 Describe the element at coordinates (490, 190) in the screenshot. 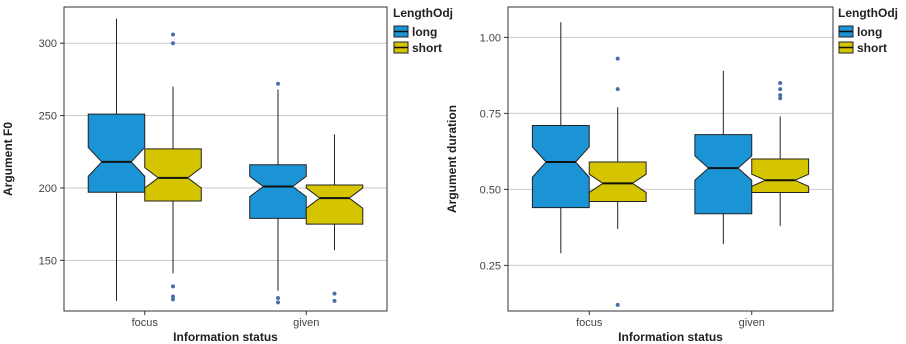

I see `y-tick-label: 0.50` at that location.